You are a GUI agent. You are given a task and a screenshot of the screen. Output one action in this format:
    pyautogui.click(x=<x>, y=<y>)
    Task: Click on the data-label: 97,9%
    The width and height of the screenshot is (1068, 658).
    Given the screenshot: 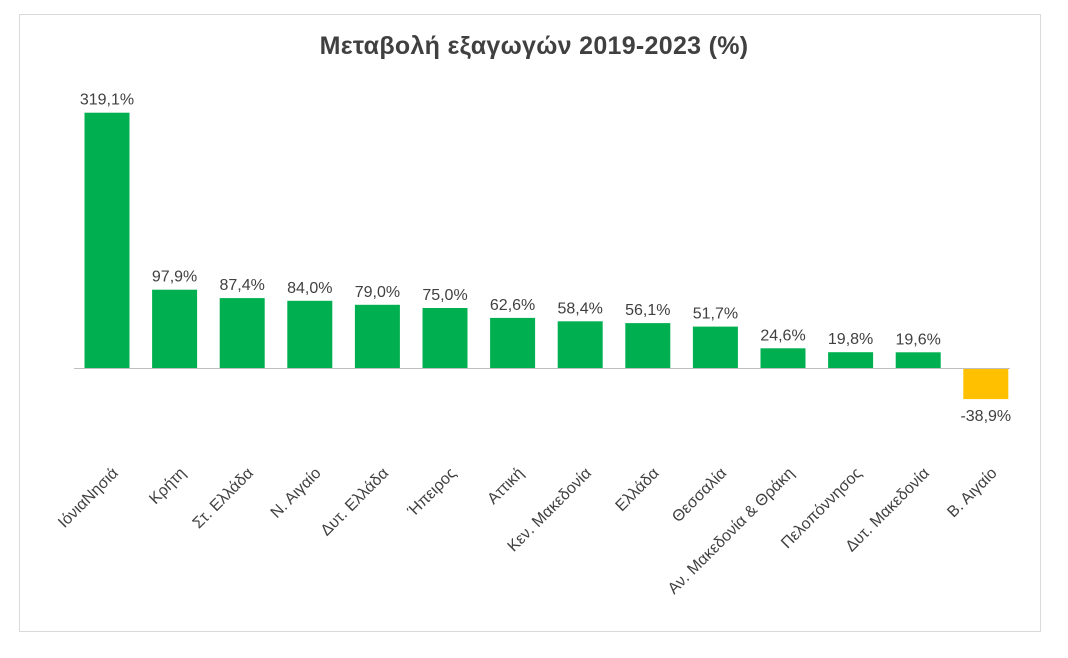 What is the action you would take?
    pyautogui.click(x=174, y=277)
    